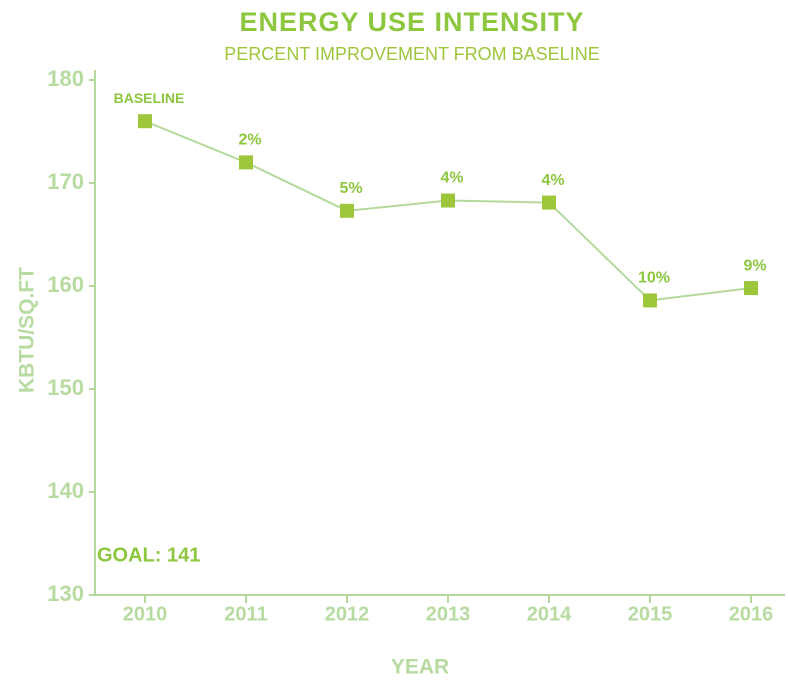 This screenshot has width=788, height=687. What do you see at coordinates (65, 78) in the screenshot?
I see `y-tick-label: 180` at bounding box center [65, 78].